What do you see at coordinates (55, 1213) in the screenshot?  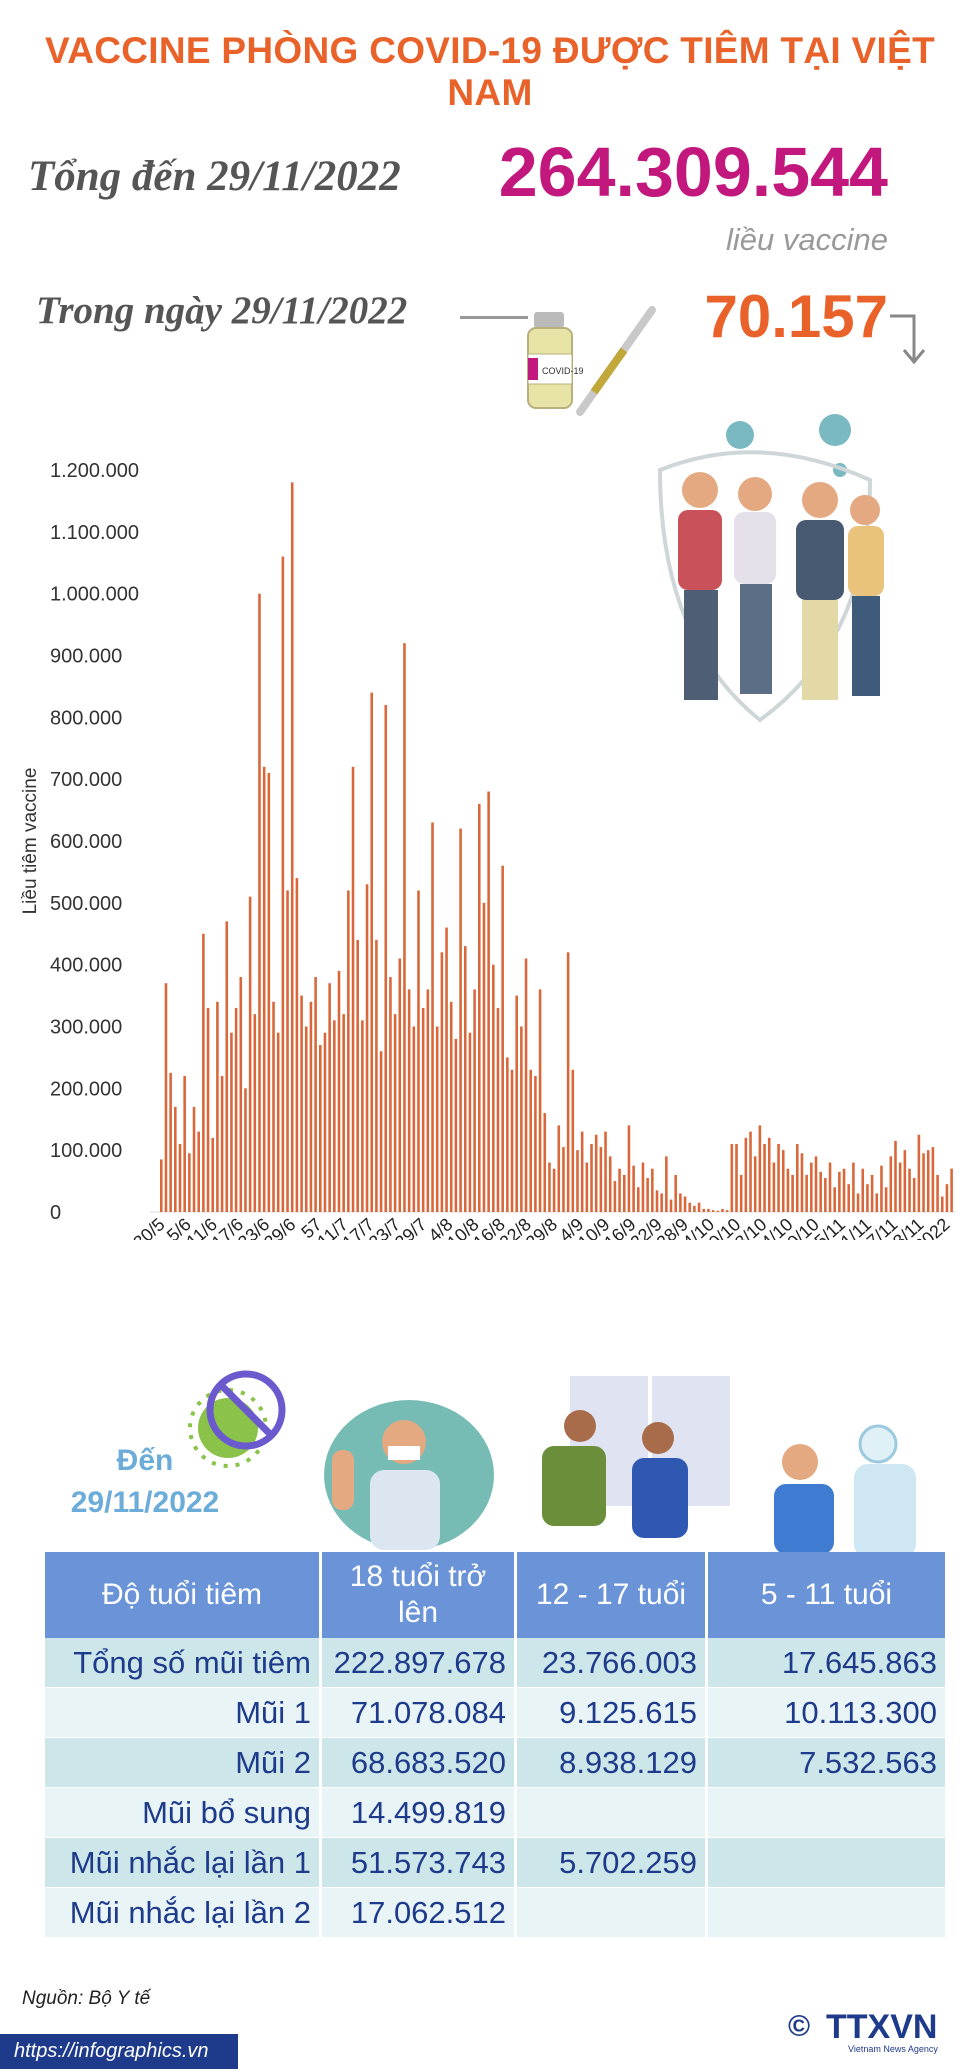 I see `y-tick-label: 0` at bounding box center [55, 1213].